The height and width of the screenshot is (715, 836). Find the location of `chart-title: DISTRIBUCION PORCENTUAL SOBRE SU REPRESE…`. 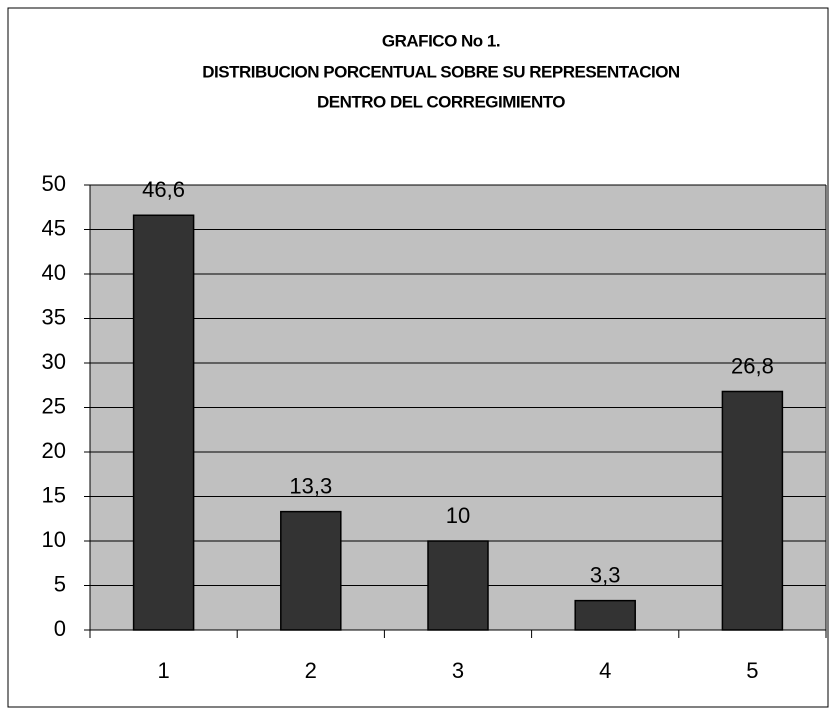

chart-title: DISTRIBUCION PORCENTUAL SOBRE SU REPRESE… is located at coordinates (441, 71).